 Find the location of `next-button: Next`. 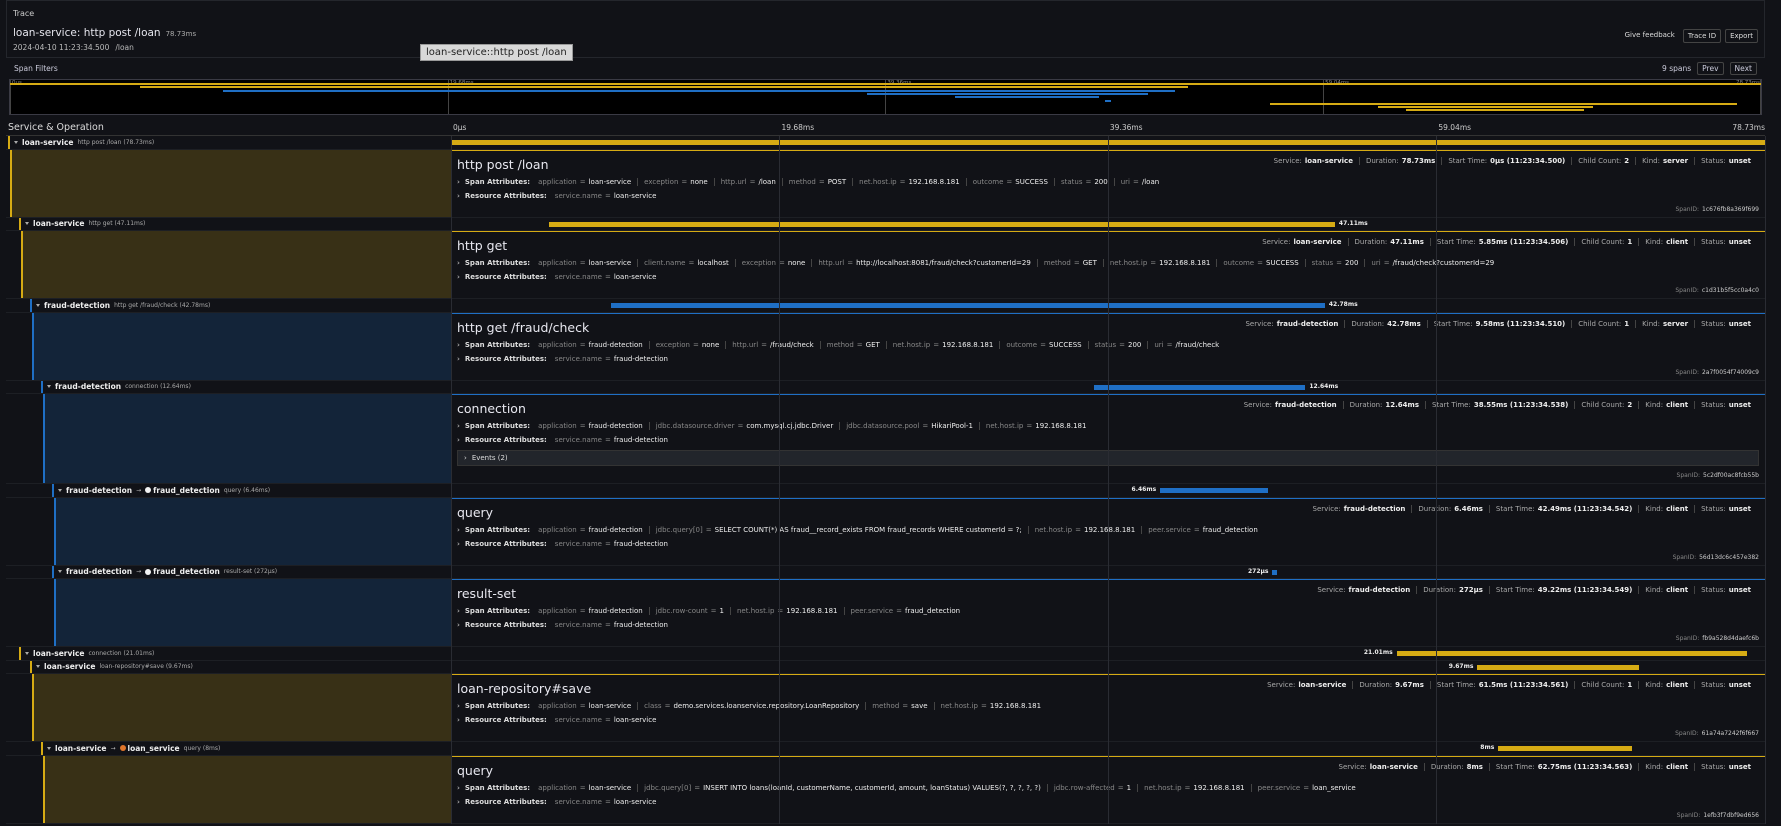

next-button: Next is located at coordinates (1743, 68).